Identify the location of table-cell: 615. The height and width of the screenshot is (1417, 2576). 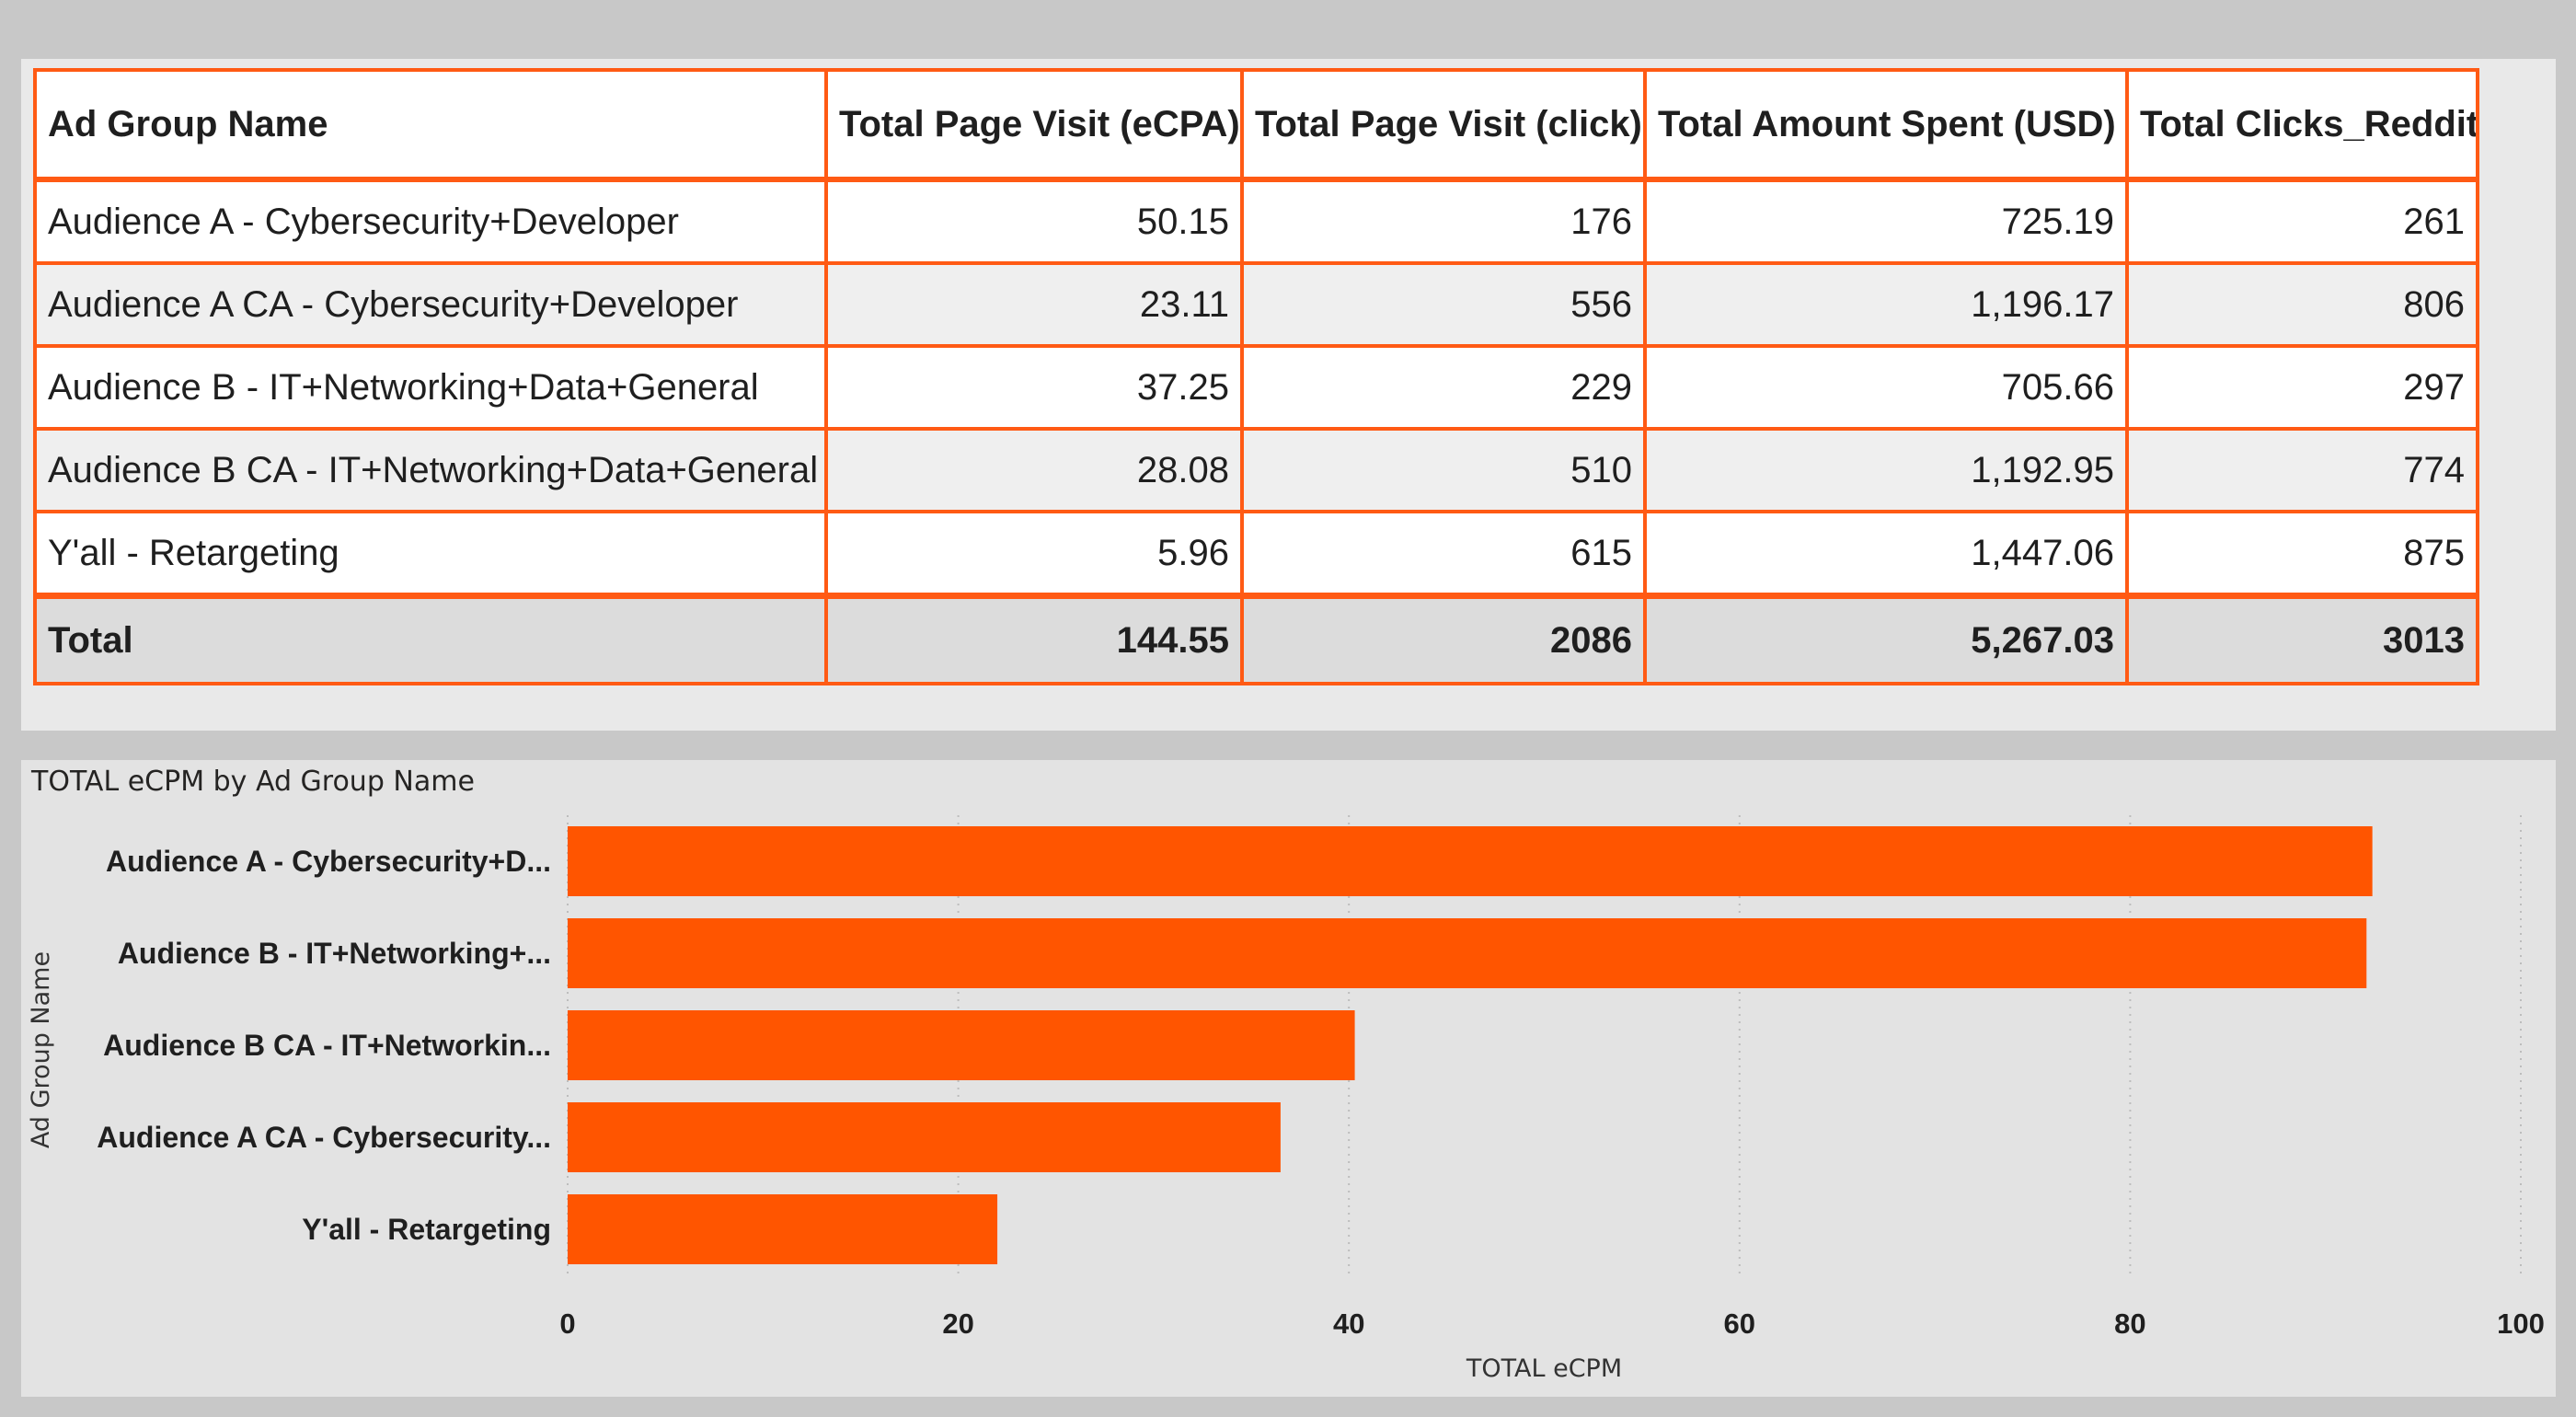
(1443, 554).